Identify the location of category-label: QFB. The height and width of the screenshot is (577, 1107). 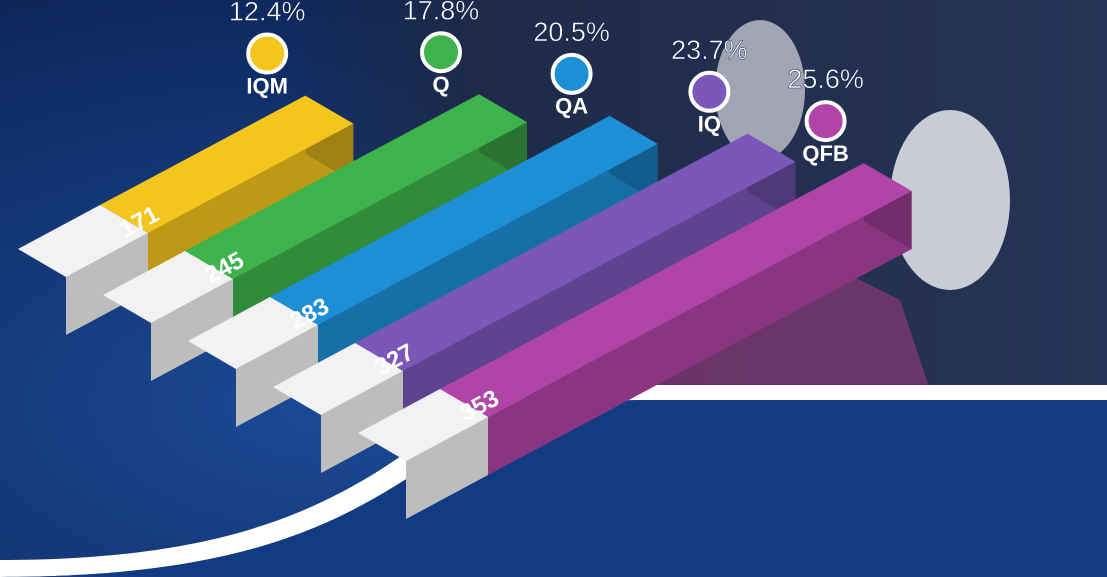
(825, 153).